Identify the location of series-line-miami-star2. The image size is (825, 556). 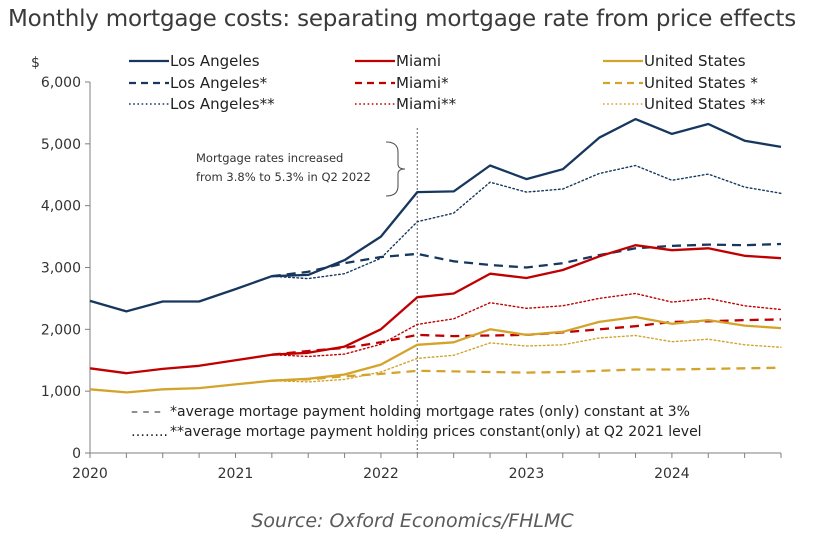
(526, 325).